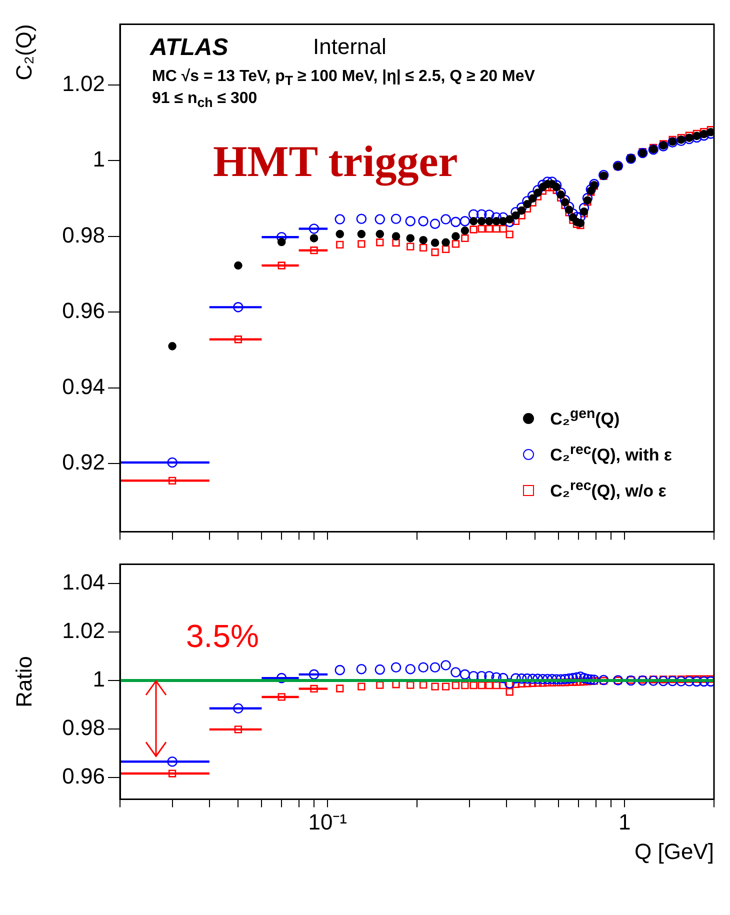  What do you see at coordinates (23, 52) in the screenshot?
I see `y-axis-title: C₂(Q)` at bounding box center [23, 52].